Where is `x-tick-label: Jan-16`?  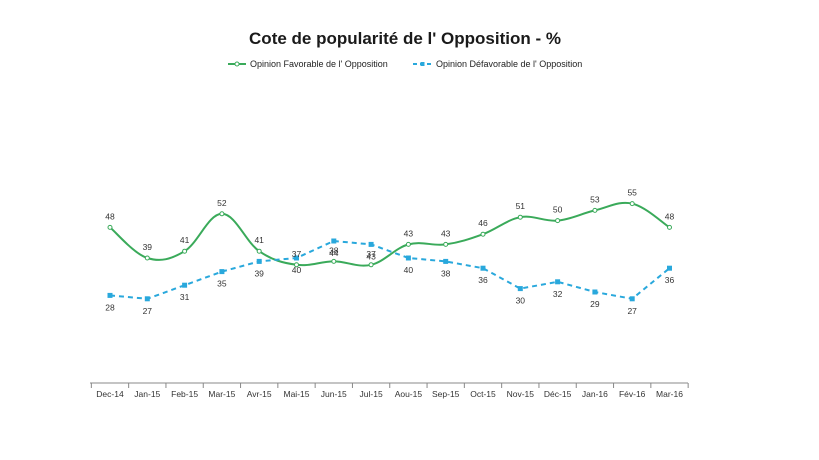
x-tick-label: Jan-16 is located at coordinates (595, 394).